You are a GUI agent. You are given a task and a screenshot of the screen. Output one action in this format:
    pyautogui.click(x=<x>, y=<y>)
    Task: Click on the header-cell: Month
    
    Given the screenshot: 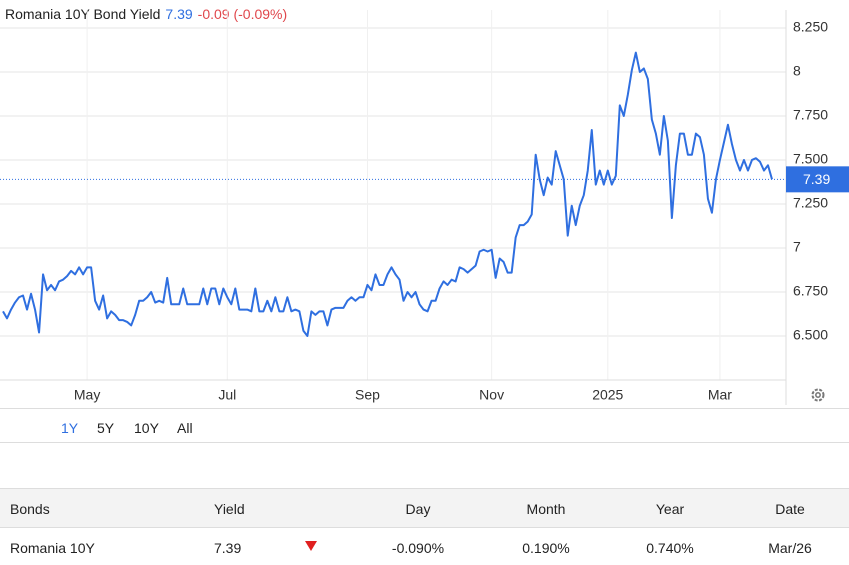 What is the action you would take?
    pyautogui.click(x=546, y=509)
    